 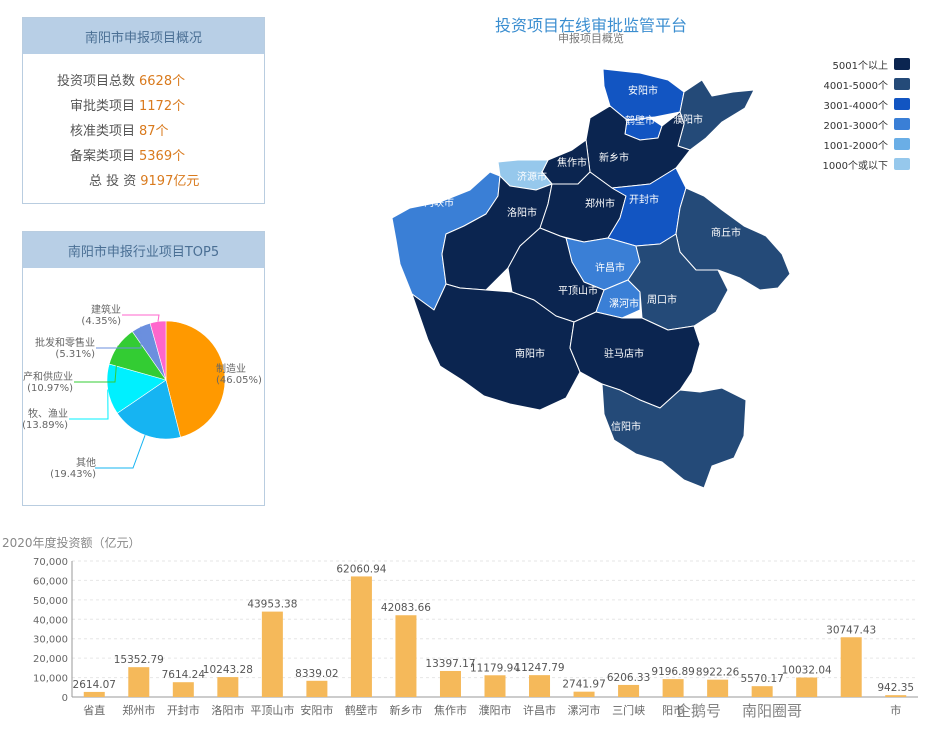 I want to click on bar-value-label: 62060.94, so click(x=361, y=569).